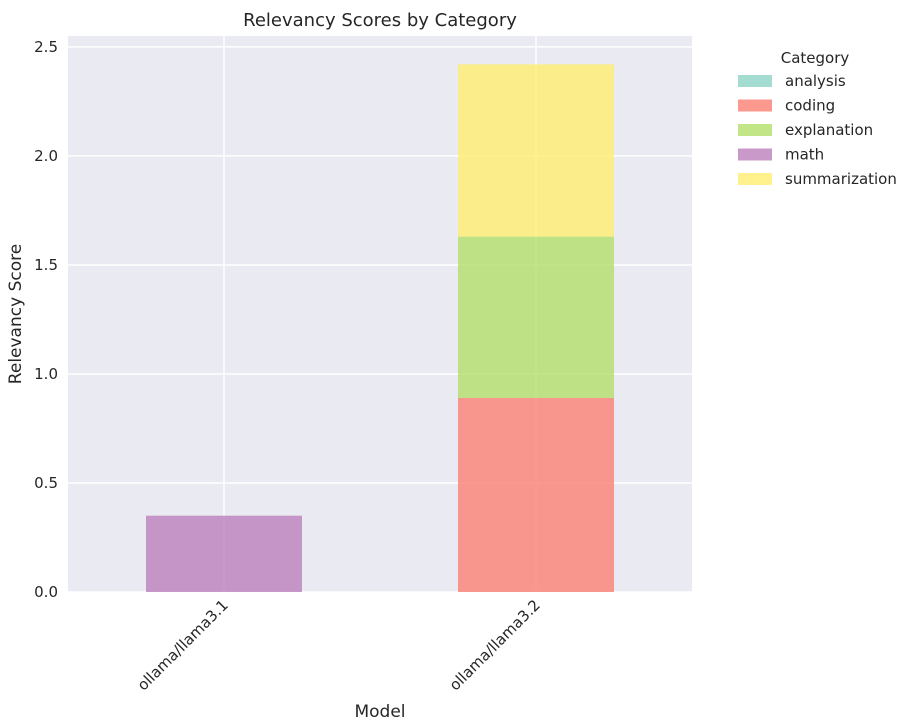 The height and width of the screenshot is (724, 902). I want to click on y-tick-label: 2.5, so click(46, 47).